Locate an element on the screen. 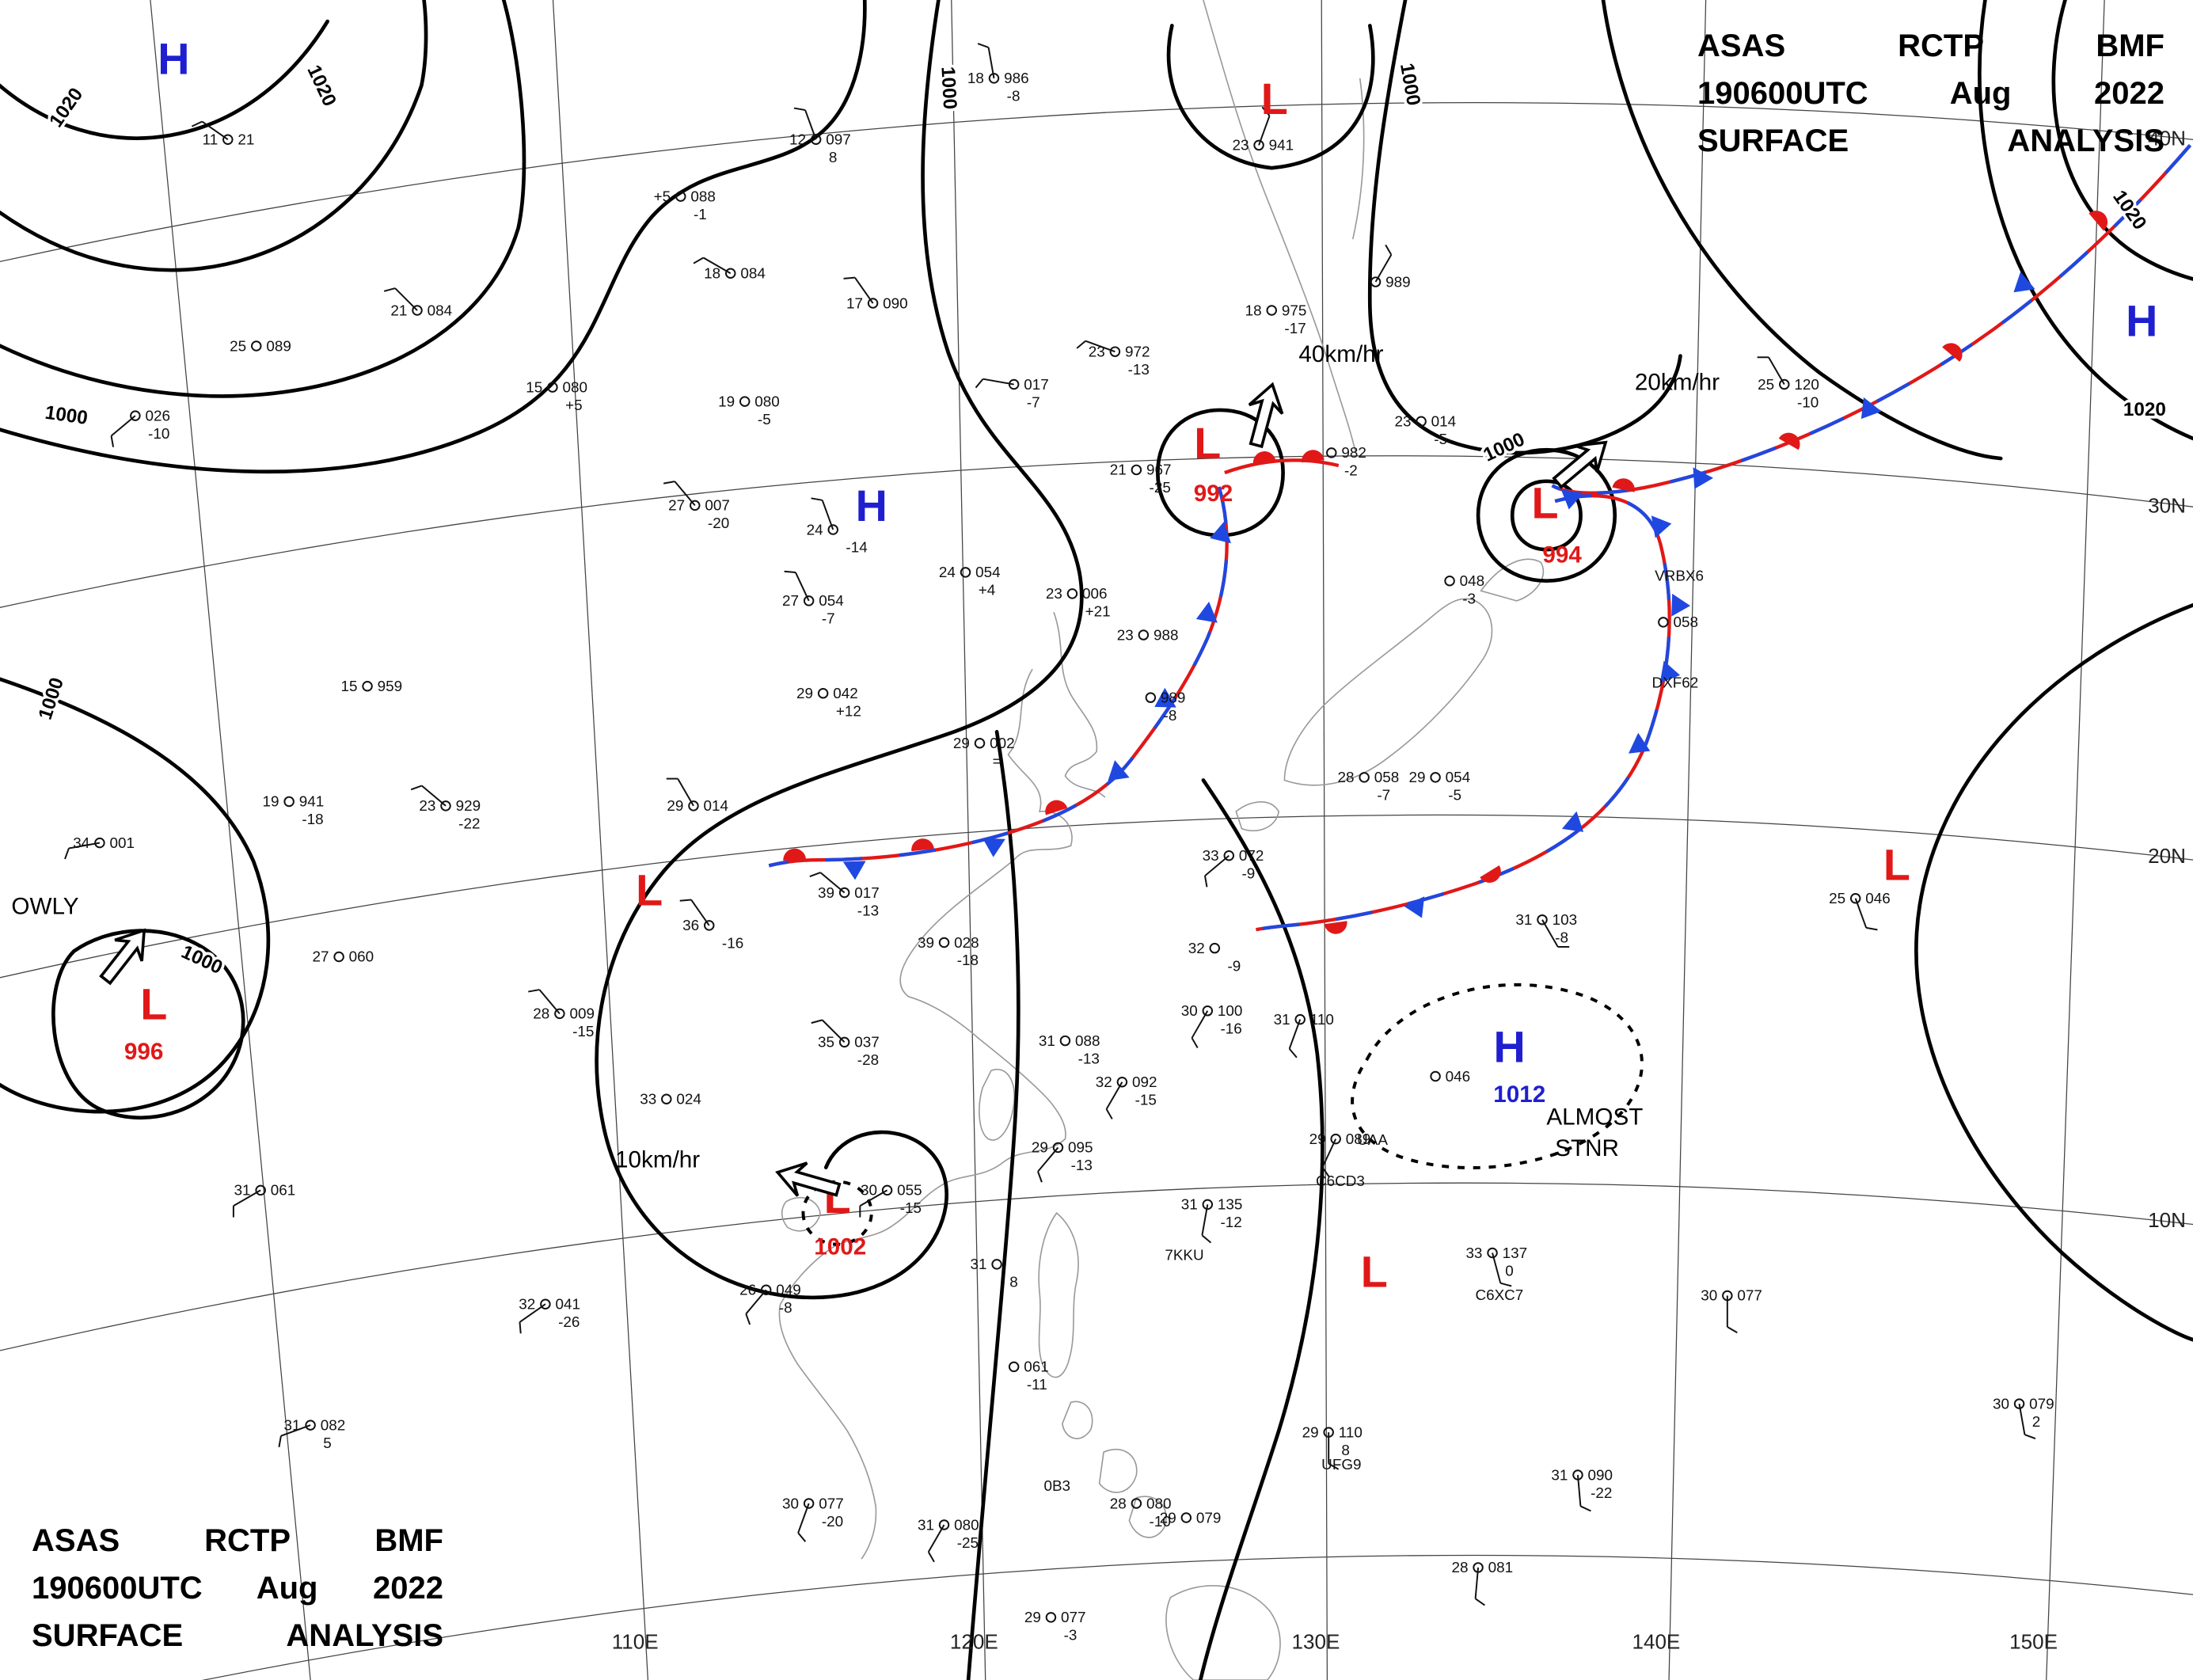 Image resolution: width=2193 pixels, height=1680 pixels. station-temp: 25 is located at coordinates (1766, 385).